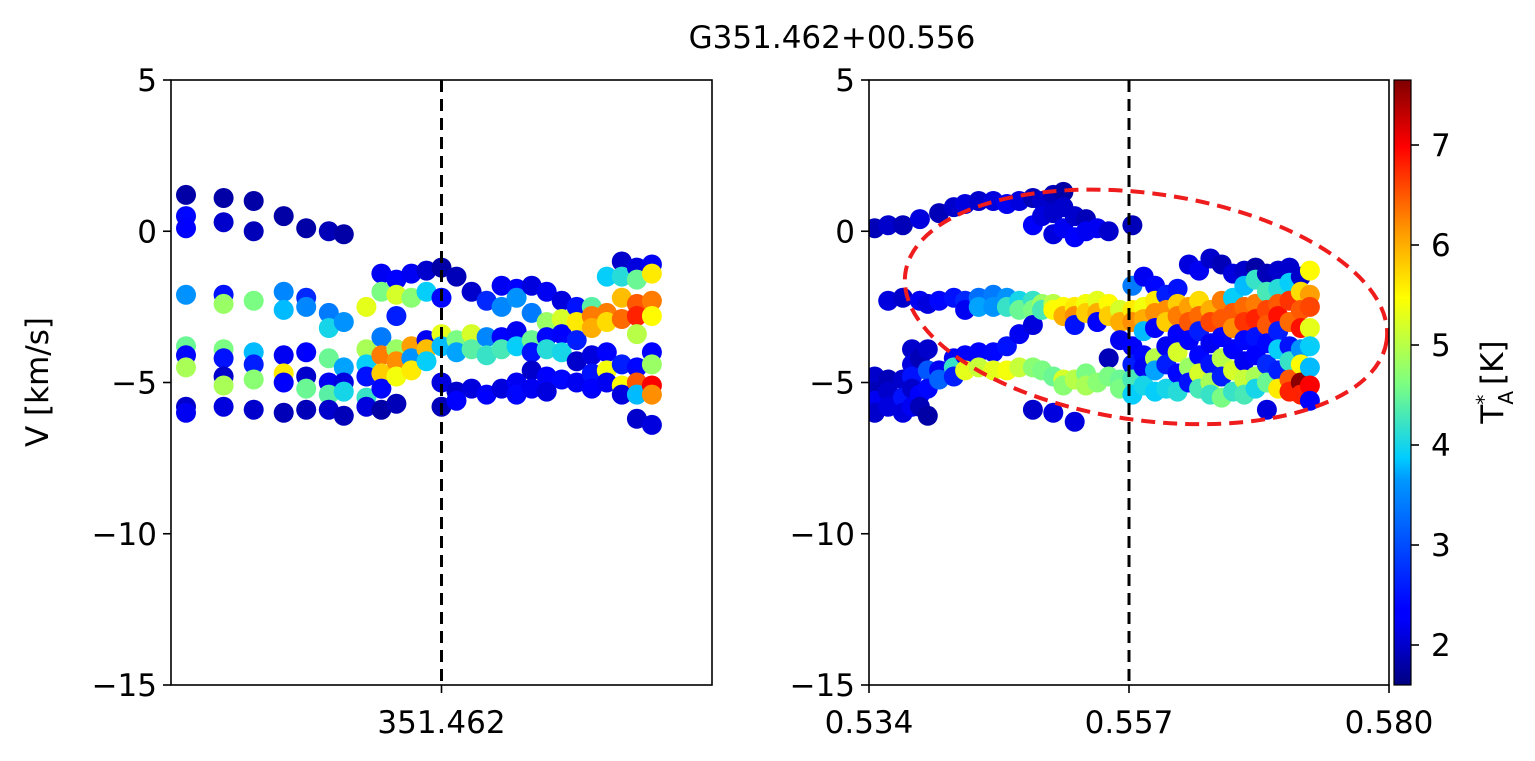  What do you see at coordinates (1493, 362) in the screenshot?
I see `colorbar-label-unit: [K]` at bounding box center [1493, 362].